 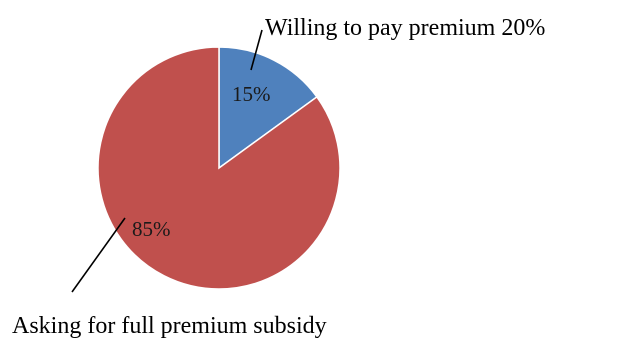 I want to click on leader-line-subsidy, so click(x=98, y=255).